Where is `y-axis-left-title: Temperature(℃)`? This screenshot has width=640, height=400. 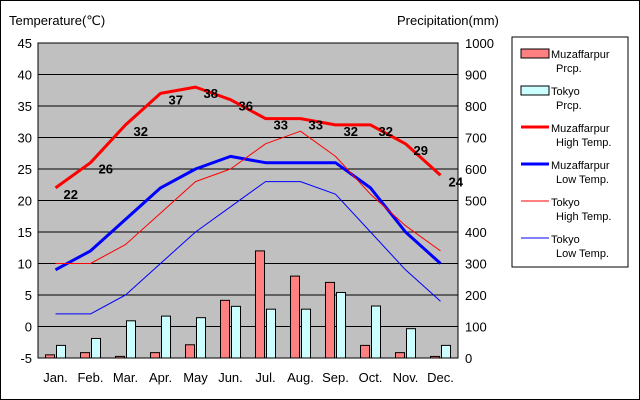
y-axis-left-title: Temperature(℃) is located at coordinates (57, 20).